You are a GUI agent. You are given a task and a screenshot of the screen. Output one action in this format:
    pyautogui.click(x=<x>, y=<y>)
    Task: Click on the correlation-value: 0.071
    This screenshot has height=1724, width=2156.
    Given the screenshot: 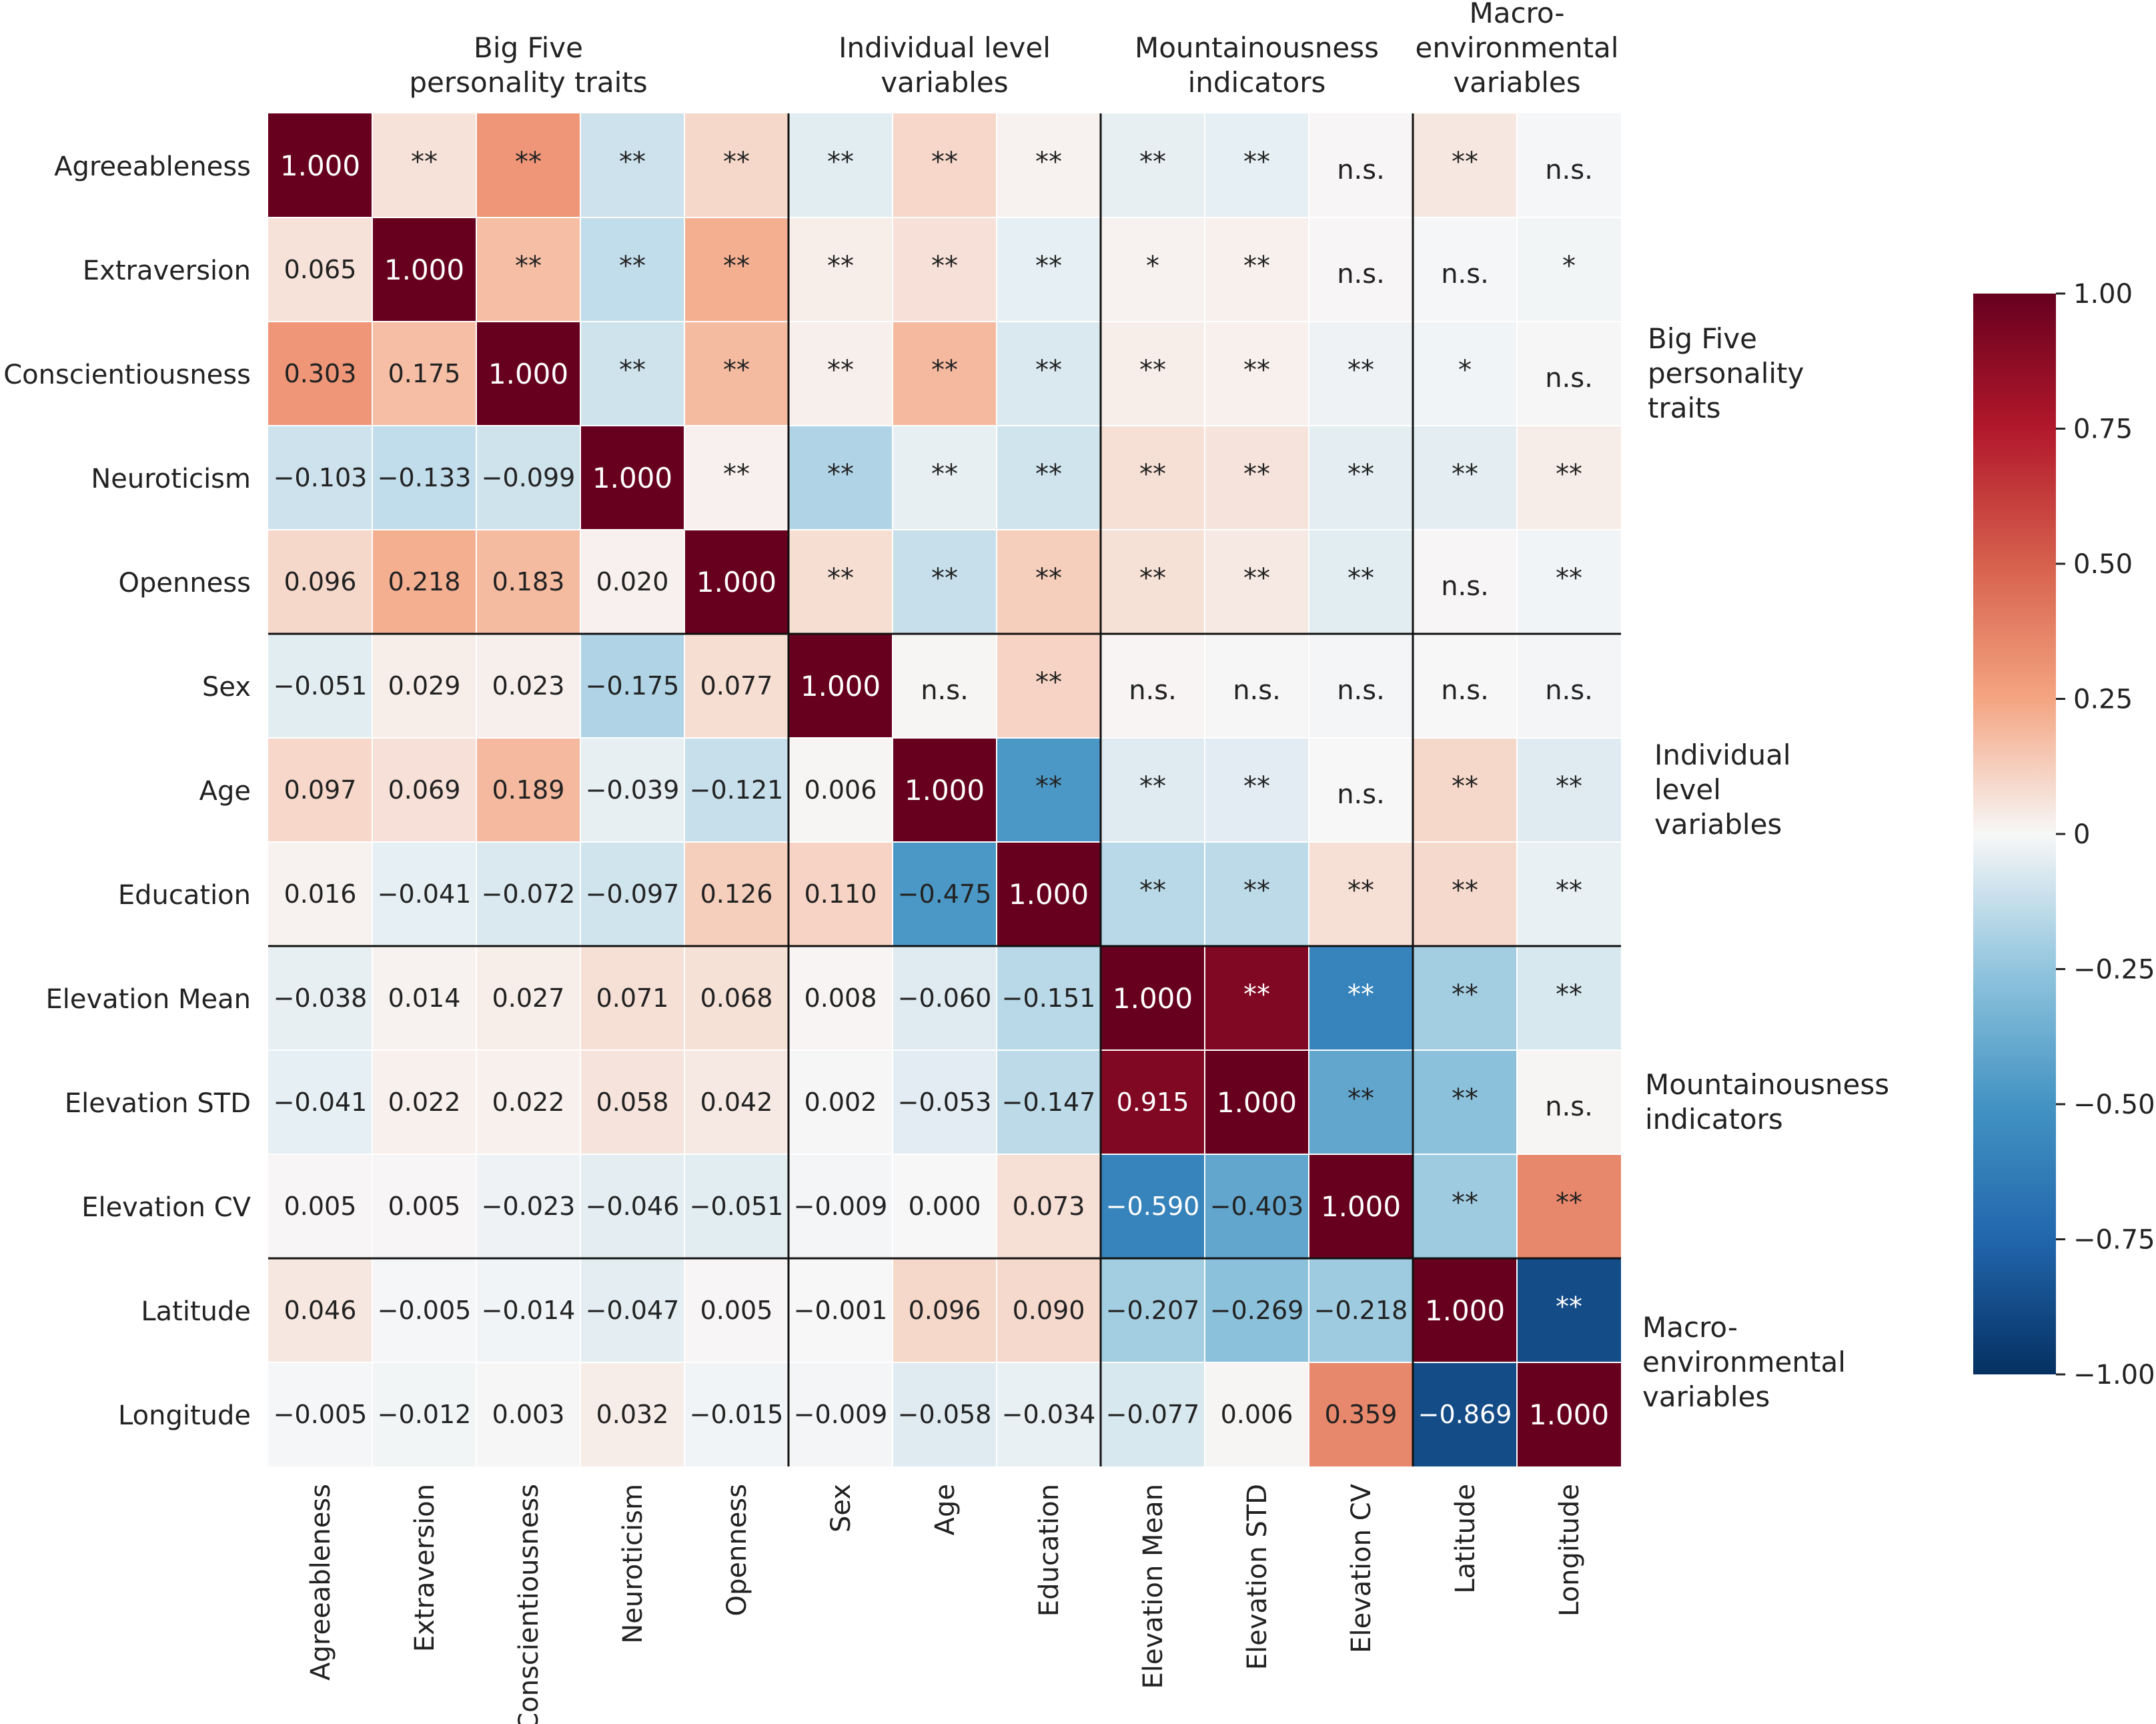 What is the action you would take?
    pyautogui.click(x=632, y=998)
    